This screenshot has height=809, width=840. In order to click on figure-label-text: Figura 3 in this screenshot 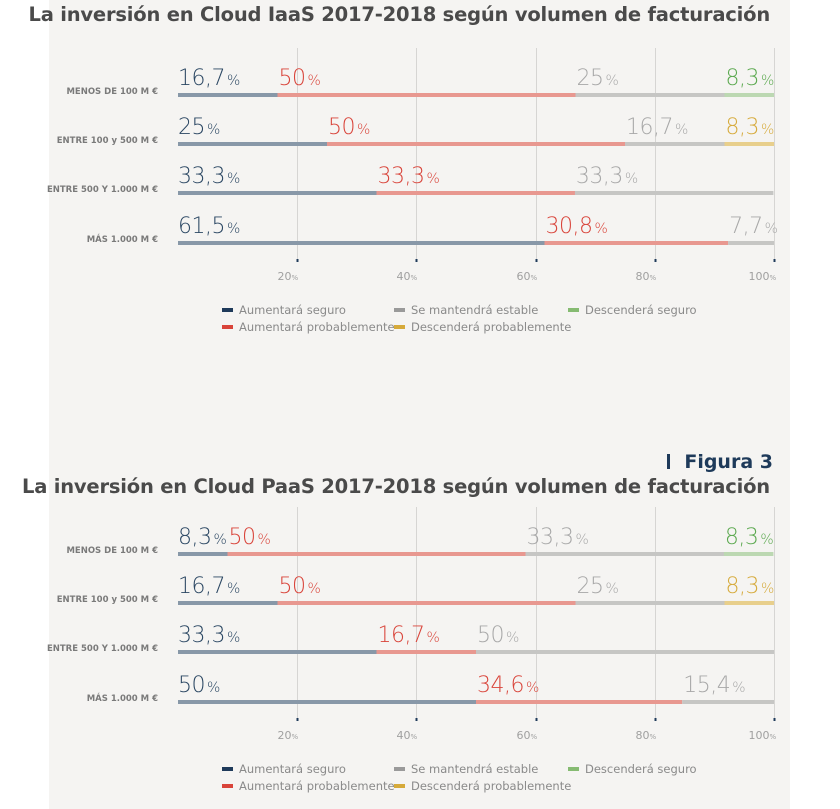, I will do `click(728, 462)`.